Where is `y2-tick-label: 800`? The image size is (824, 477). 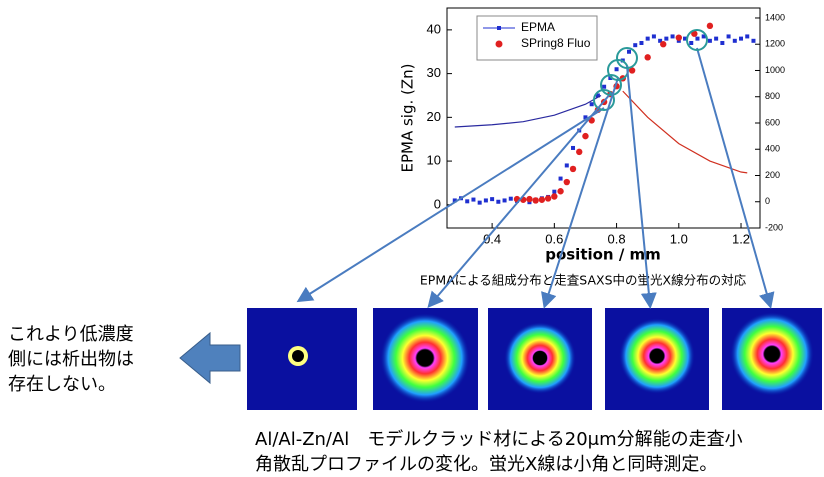 y2-tick-label: 800 is located at coordinates (772, 96).